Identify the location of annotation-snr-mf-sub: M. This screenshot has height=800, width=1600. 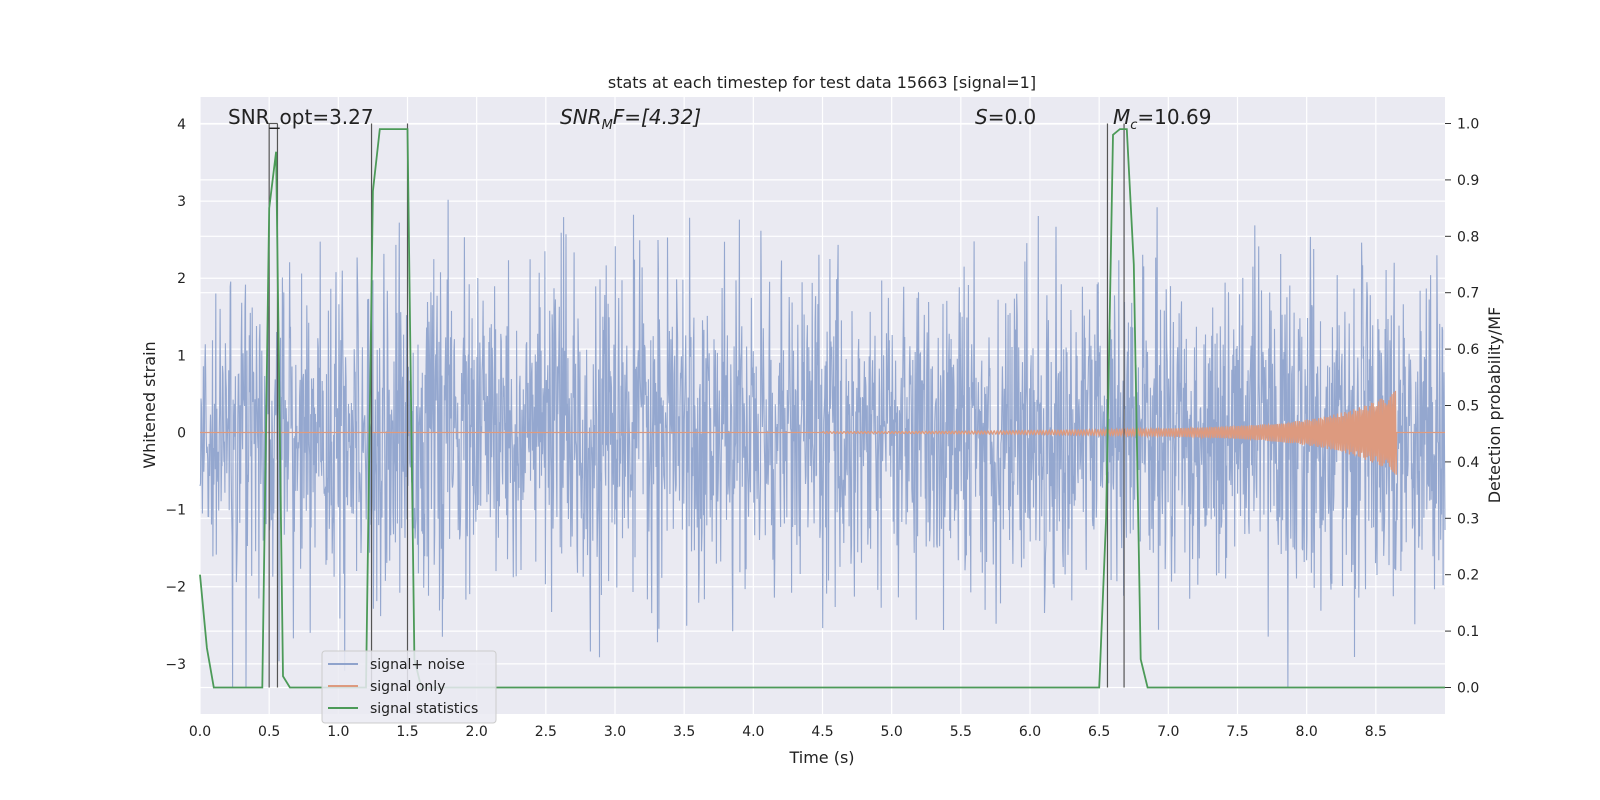
(607, 125).